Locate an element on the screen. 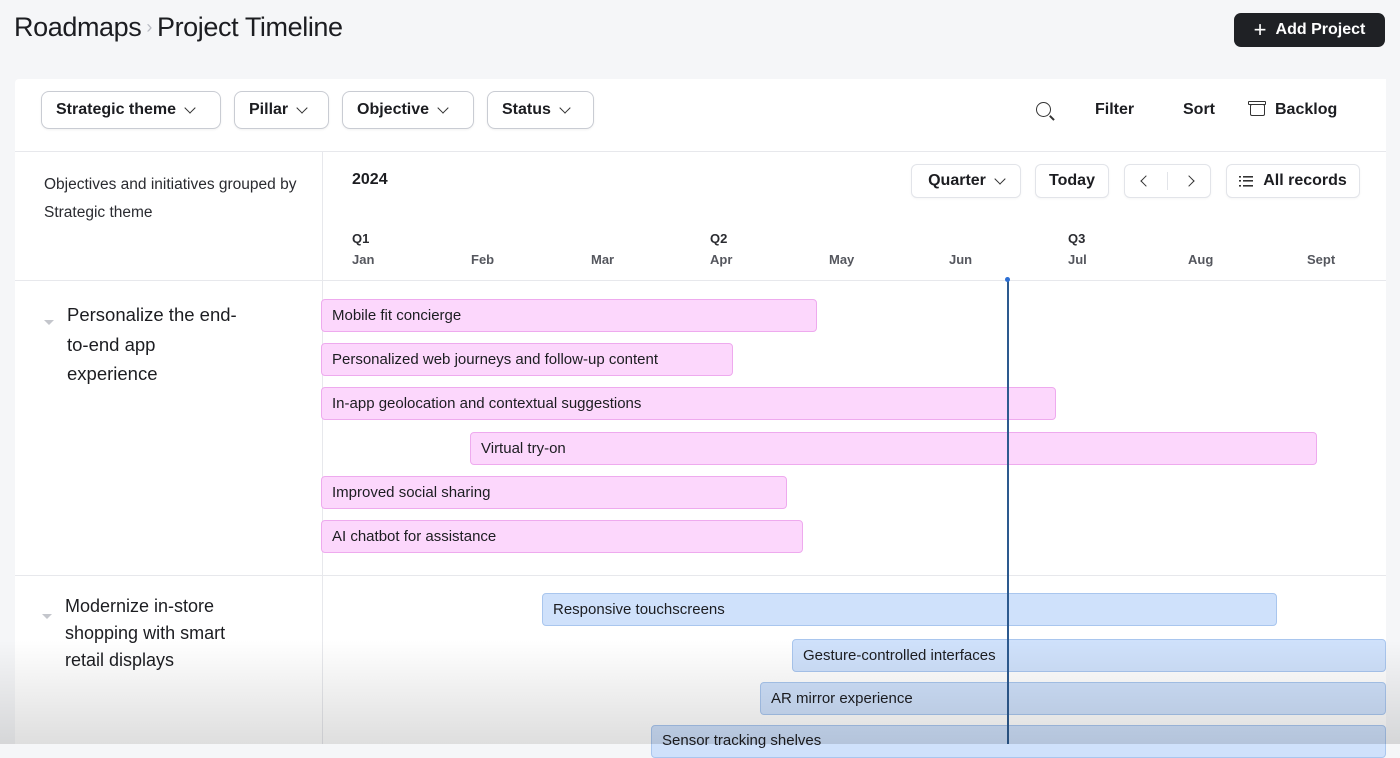  next-button is located at coordinates (1189, 181).